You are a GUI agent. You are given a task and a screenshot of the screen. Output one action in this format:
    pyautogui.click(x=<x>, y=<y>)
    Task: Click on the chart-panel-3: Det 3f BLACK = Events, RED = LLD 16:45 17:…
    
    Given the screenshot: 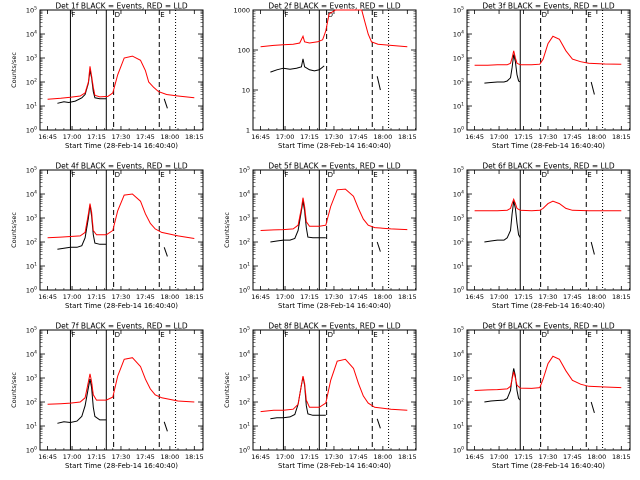 What is the action you would take?
    pyautogui.click(x=542, y=76)
    